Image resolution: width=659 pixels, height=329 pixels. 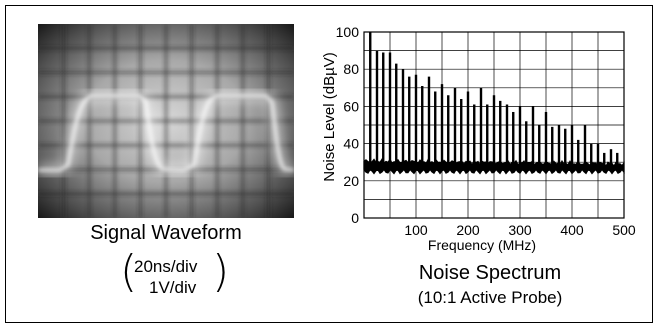 I want to click on x-axis-label: Frequency (MHz), so click(x=482, y=245).